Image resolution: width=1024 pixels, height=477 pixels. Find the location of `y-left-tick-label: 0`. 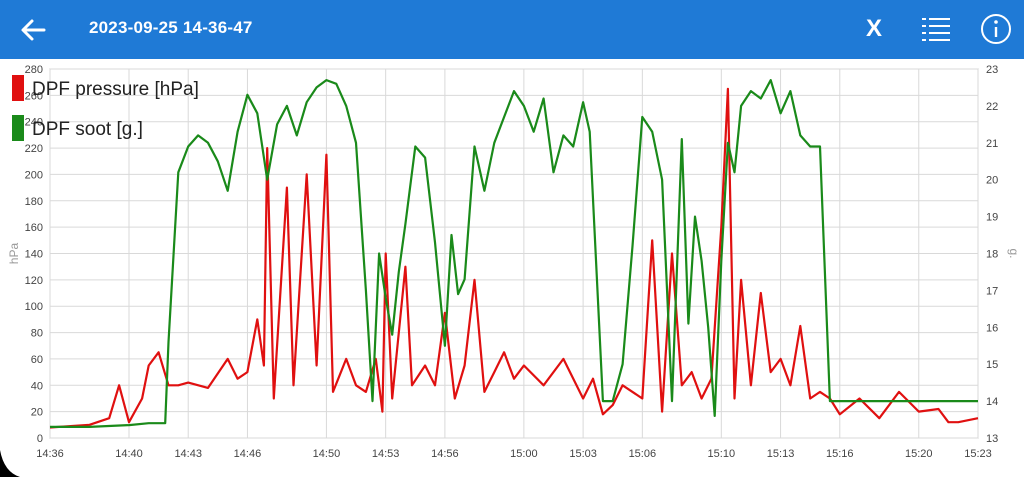

y-left-tick-label: 0 is located at coordinates (40, 439).